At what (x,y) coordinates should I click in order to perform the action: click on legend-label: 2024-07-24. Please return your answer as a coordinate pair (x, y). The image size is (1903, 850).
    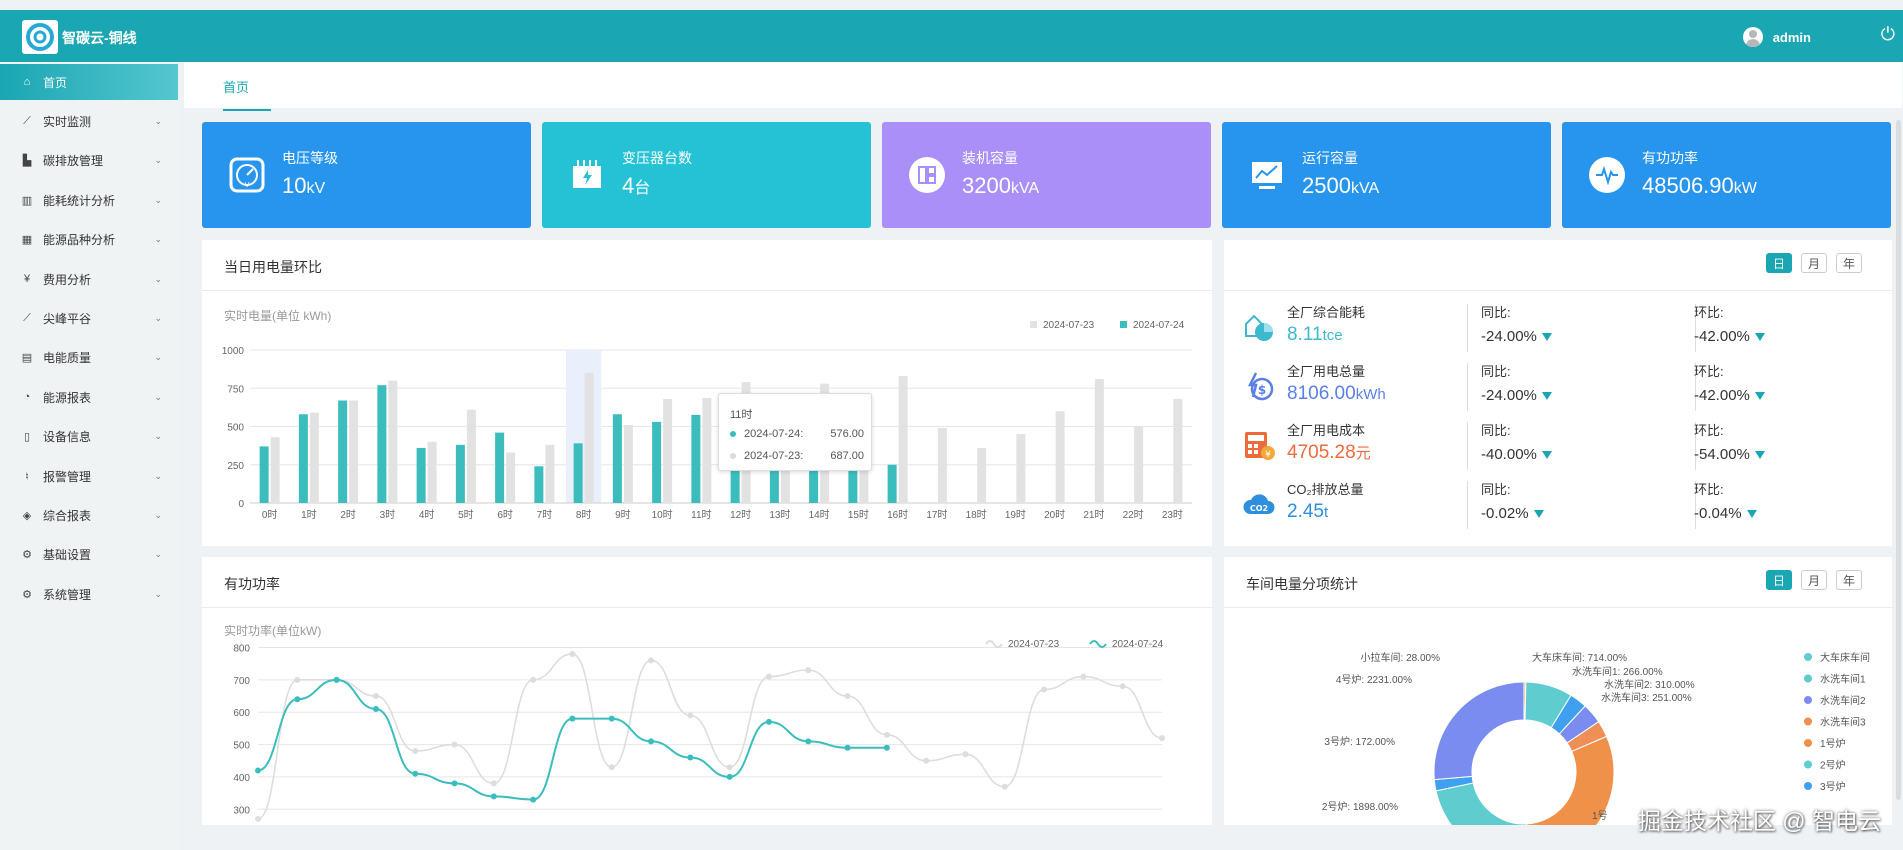
    Looking at the image, I should click on (1138, 644).